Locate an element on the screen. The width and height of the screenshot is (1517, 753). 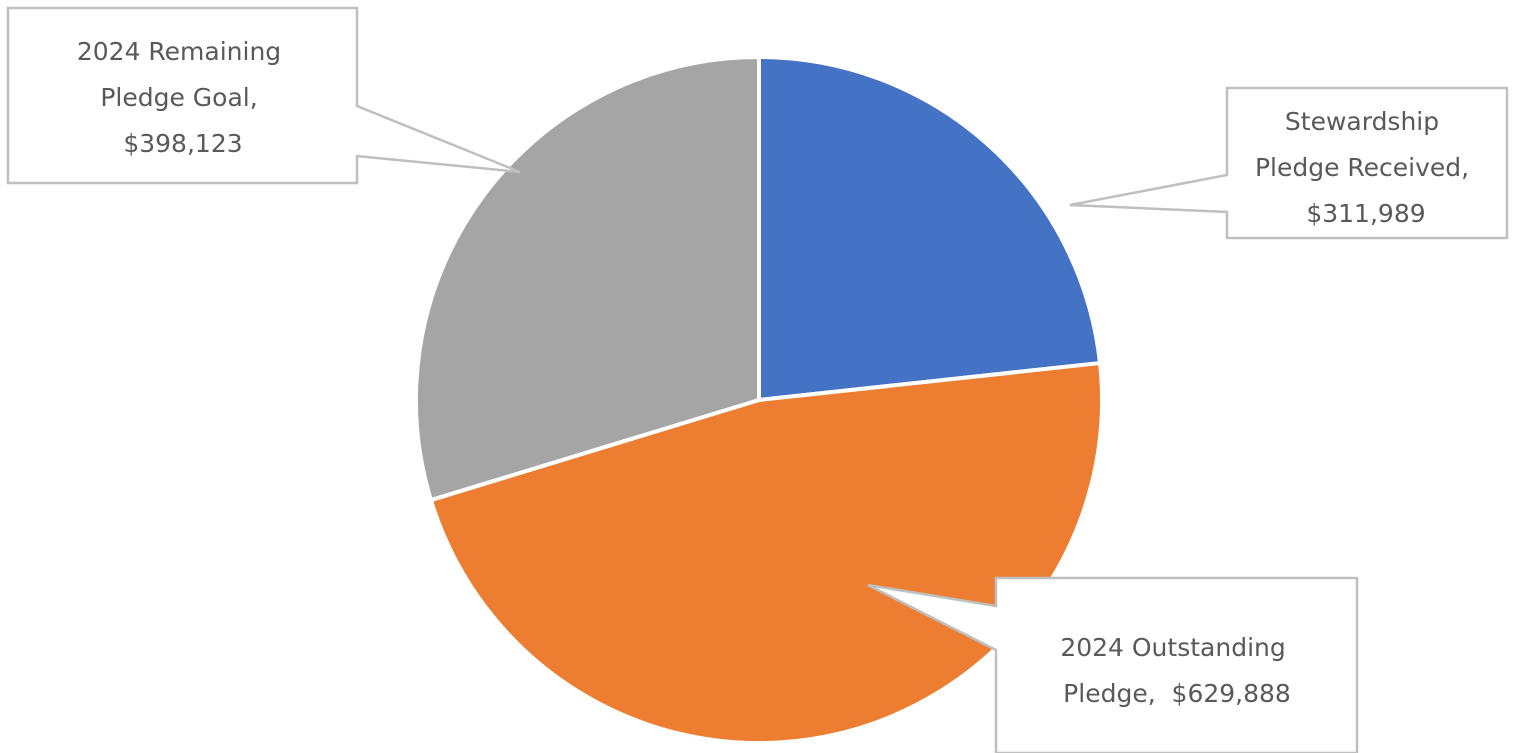
pie-slice-stewardship-pledge-received is located at coordinates (930, 228).